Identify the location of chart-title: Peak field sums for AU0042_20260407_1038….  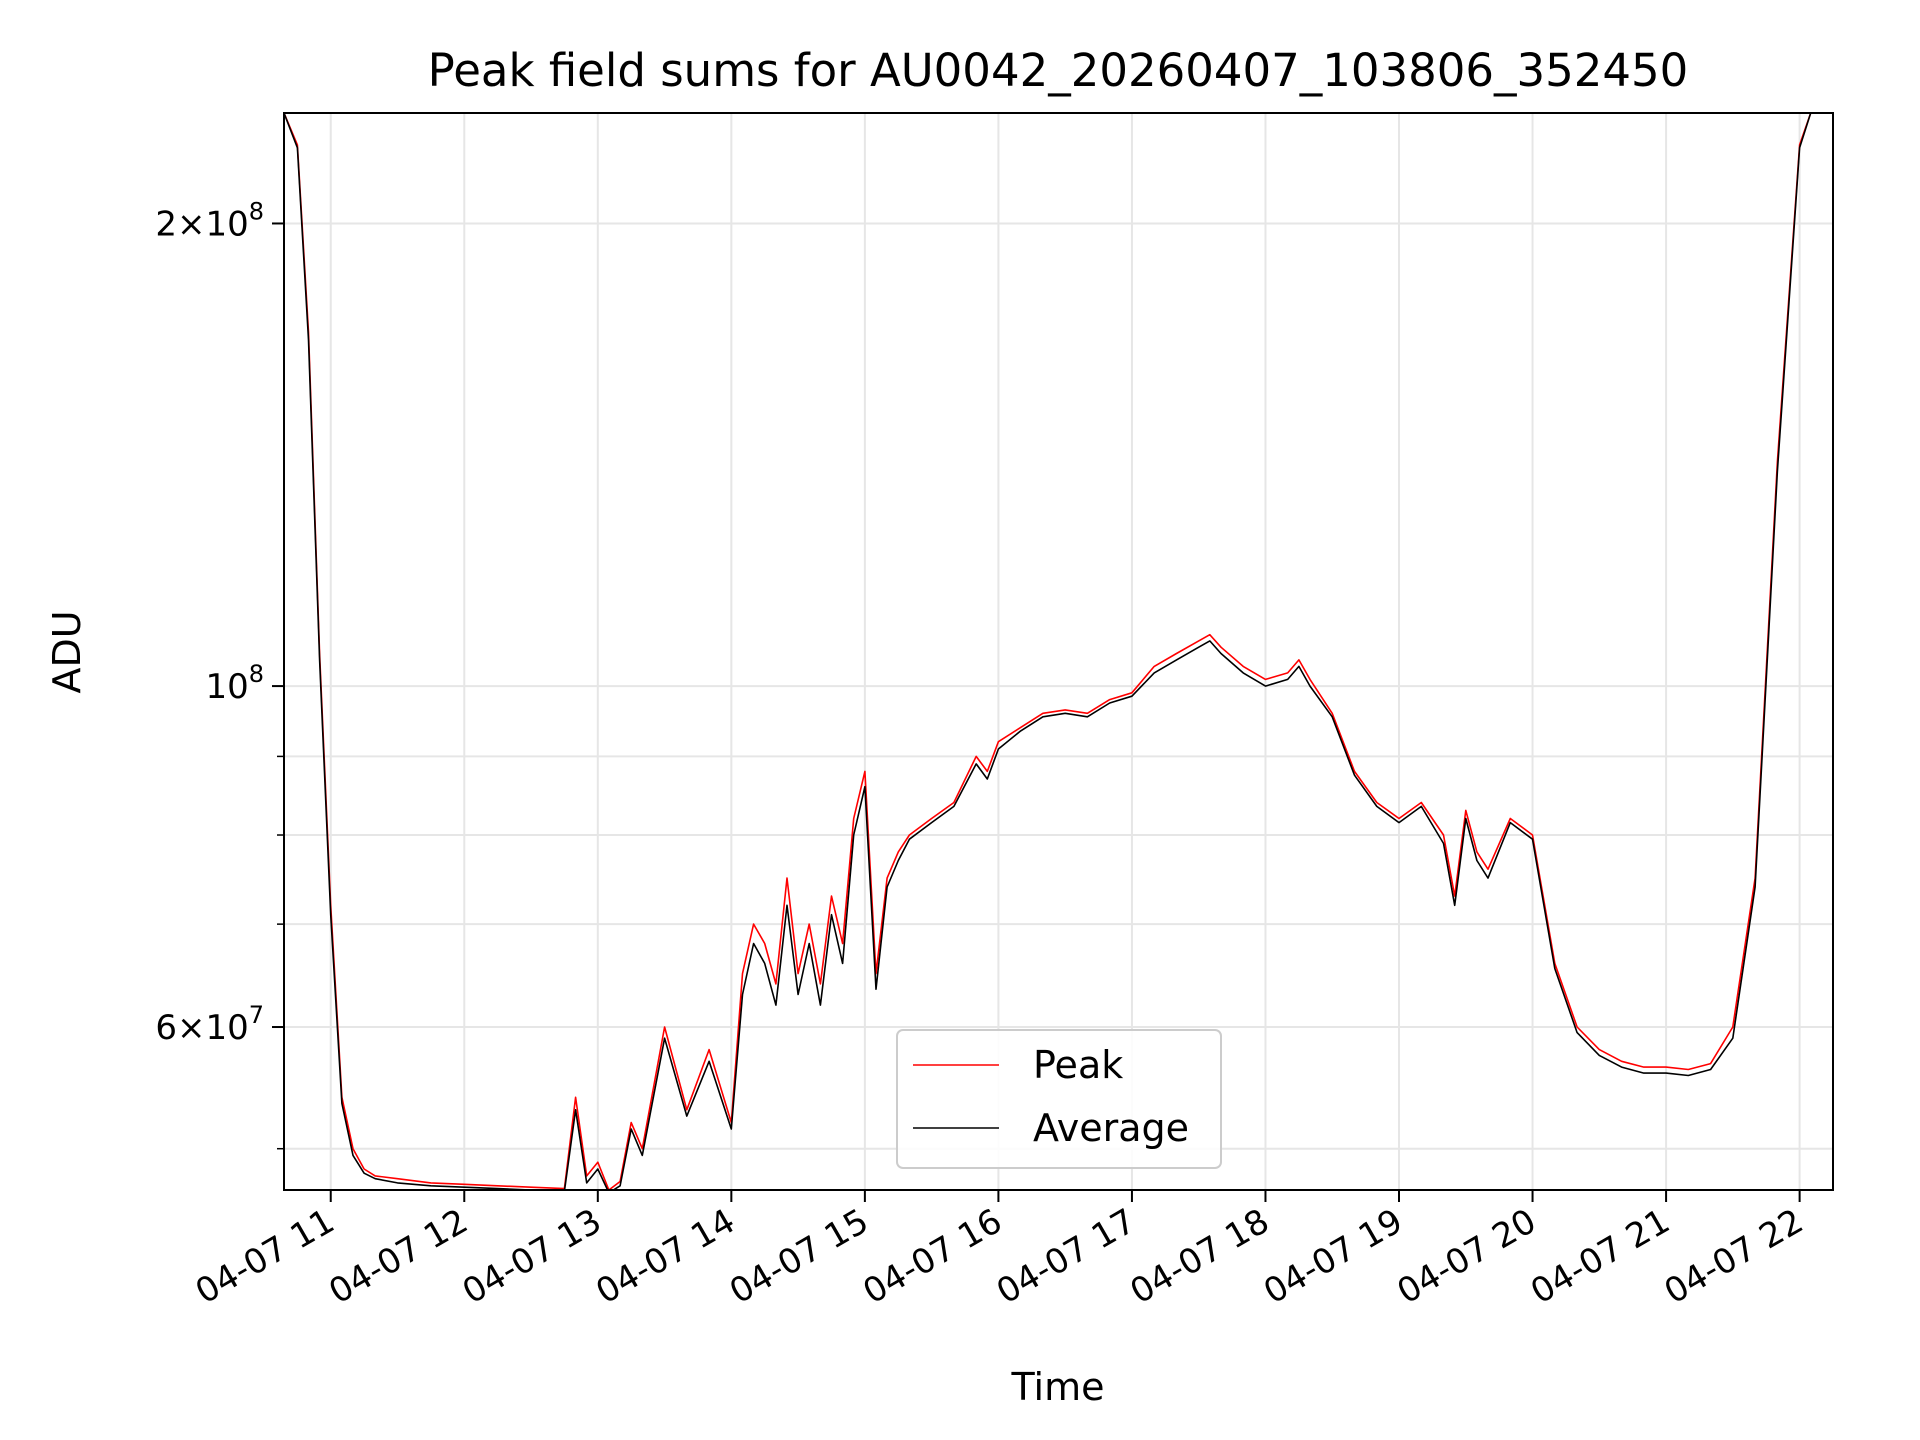
(1058, 70).